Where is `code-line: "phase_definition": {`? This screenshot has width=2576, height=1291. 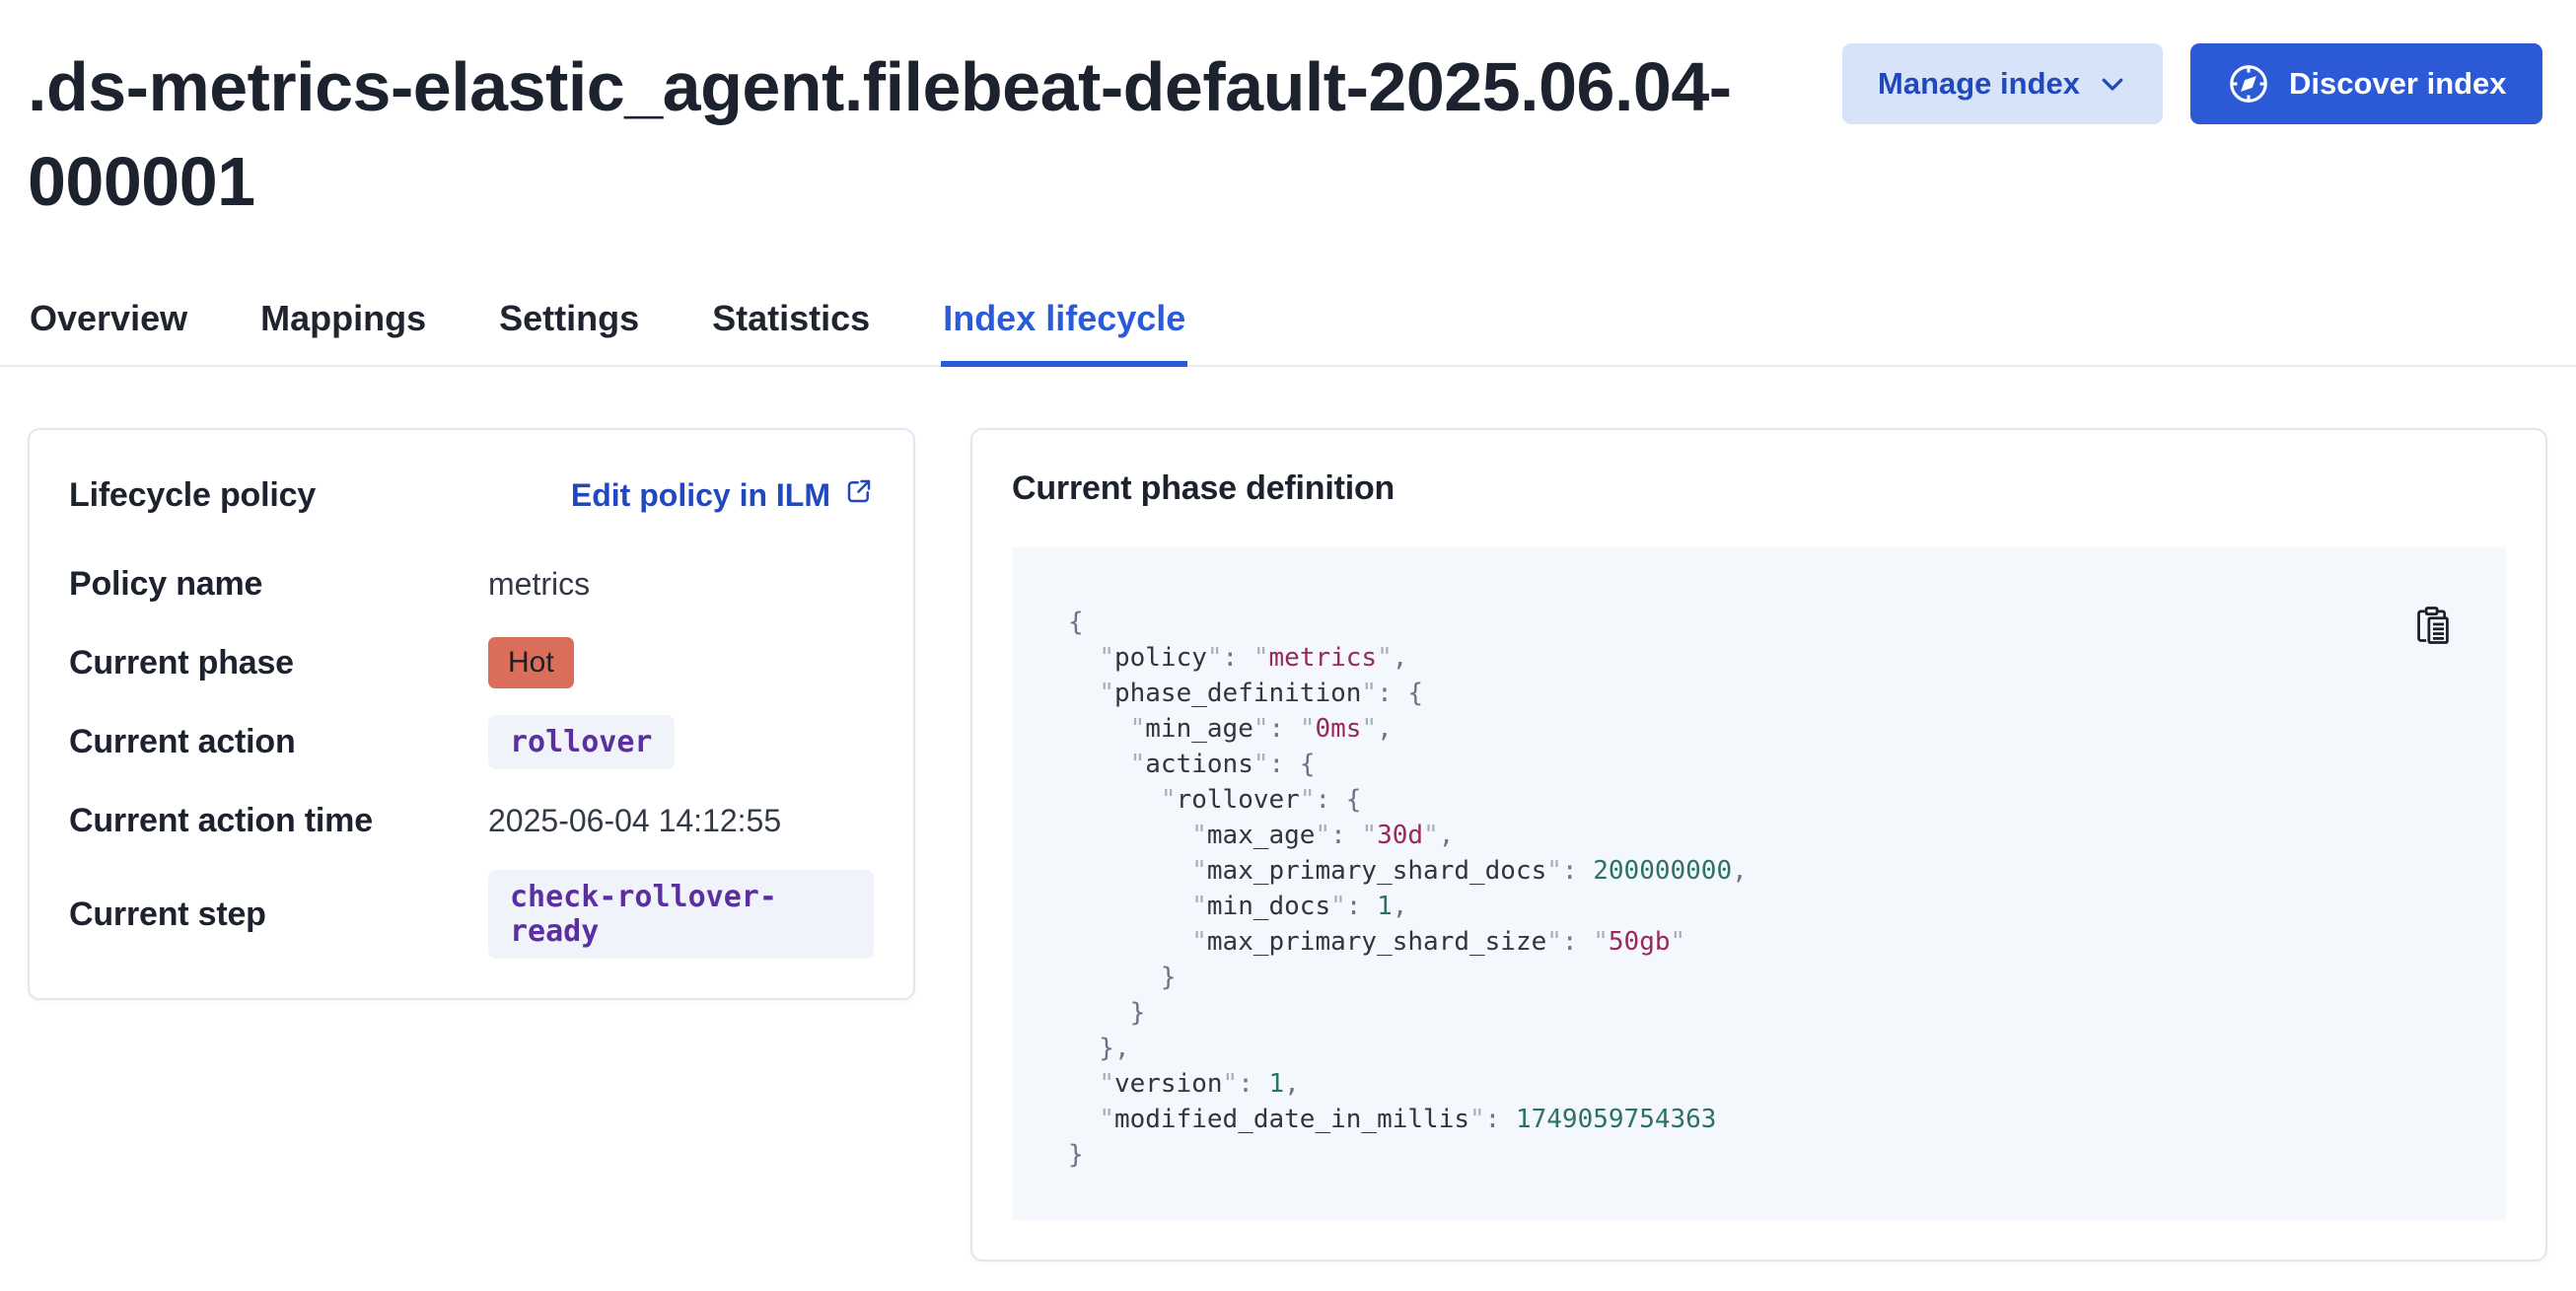
code-line: "phase_definition": { is located at coordinates (1261, 693).